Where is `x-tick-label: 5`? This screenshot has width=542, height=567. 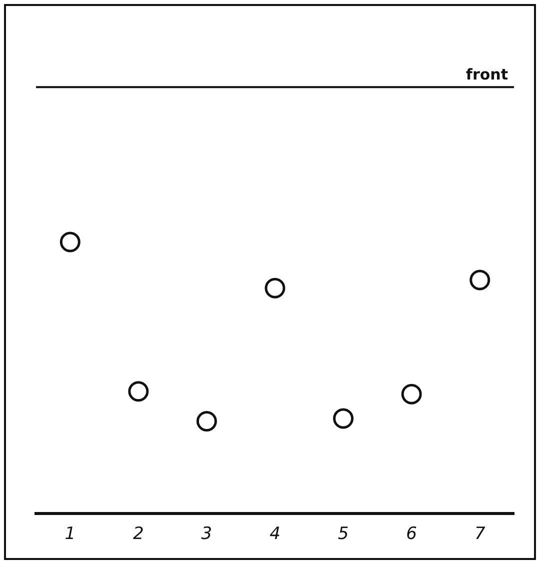 x-tick-label: 5 is located at coordinates (343, 534).